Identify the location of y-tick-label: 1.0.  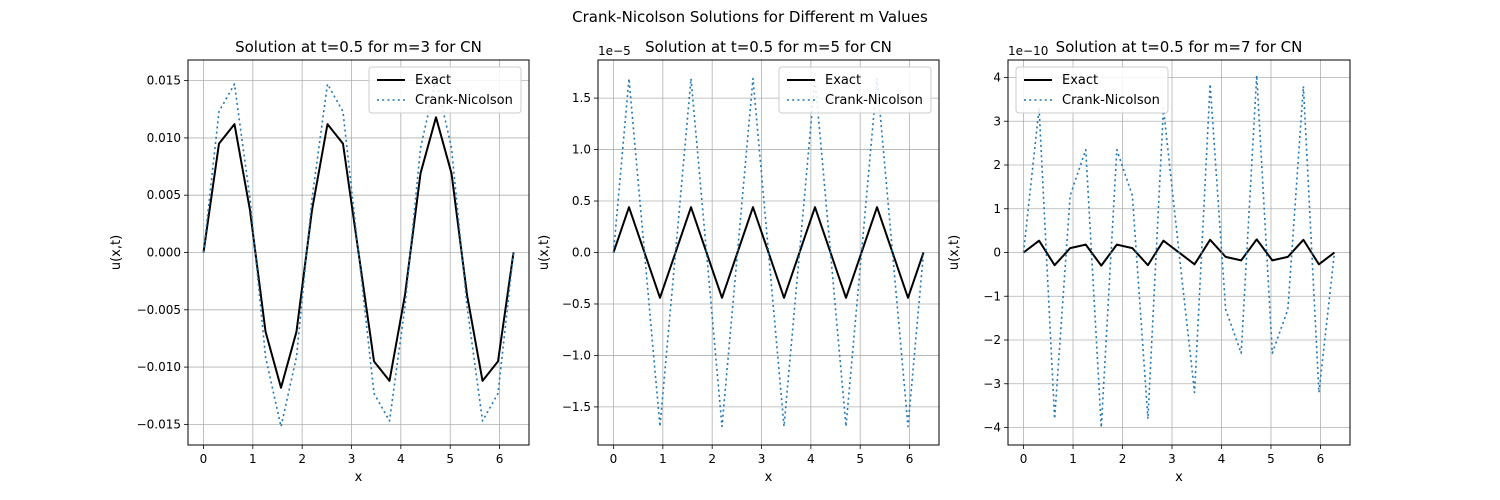
(581, 150).